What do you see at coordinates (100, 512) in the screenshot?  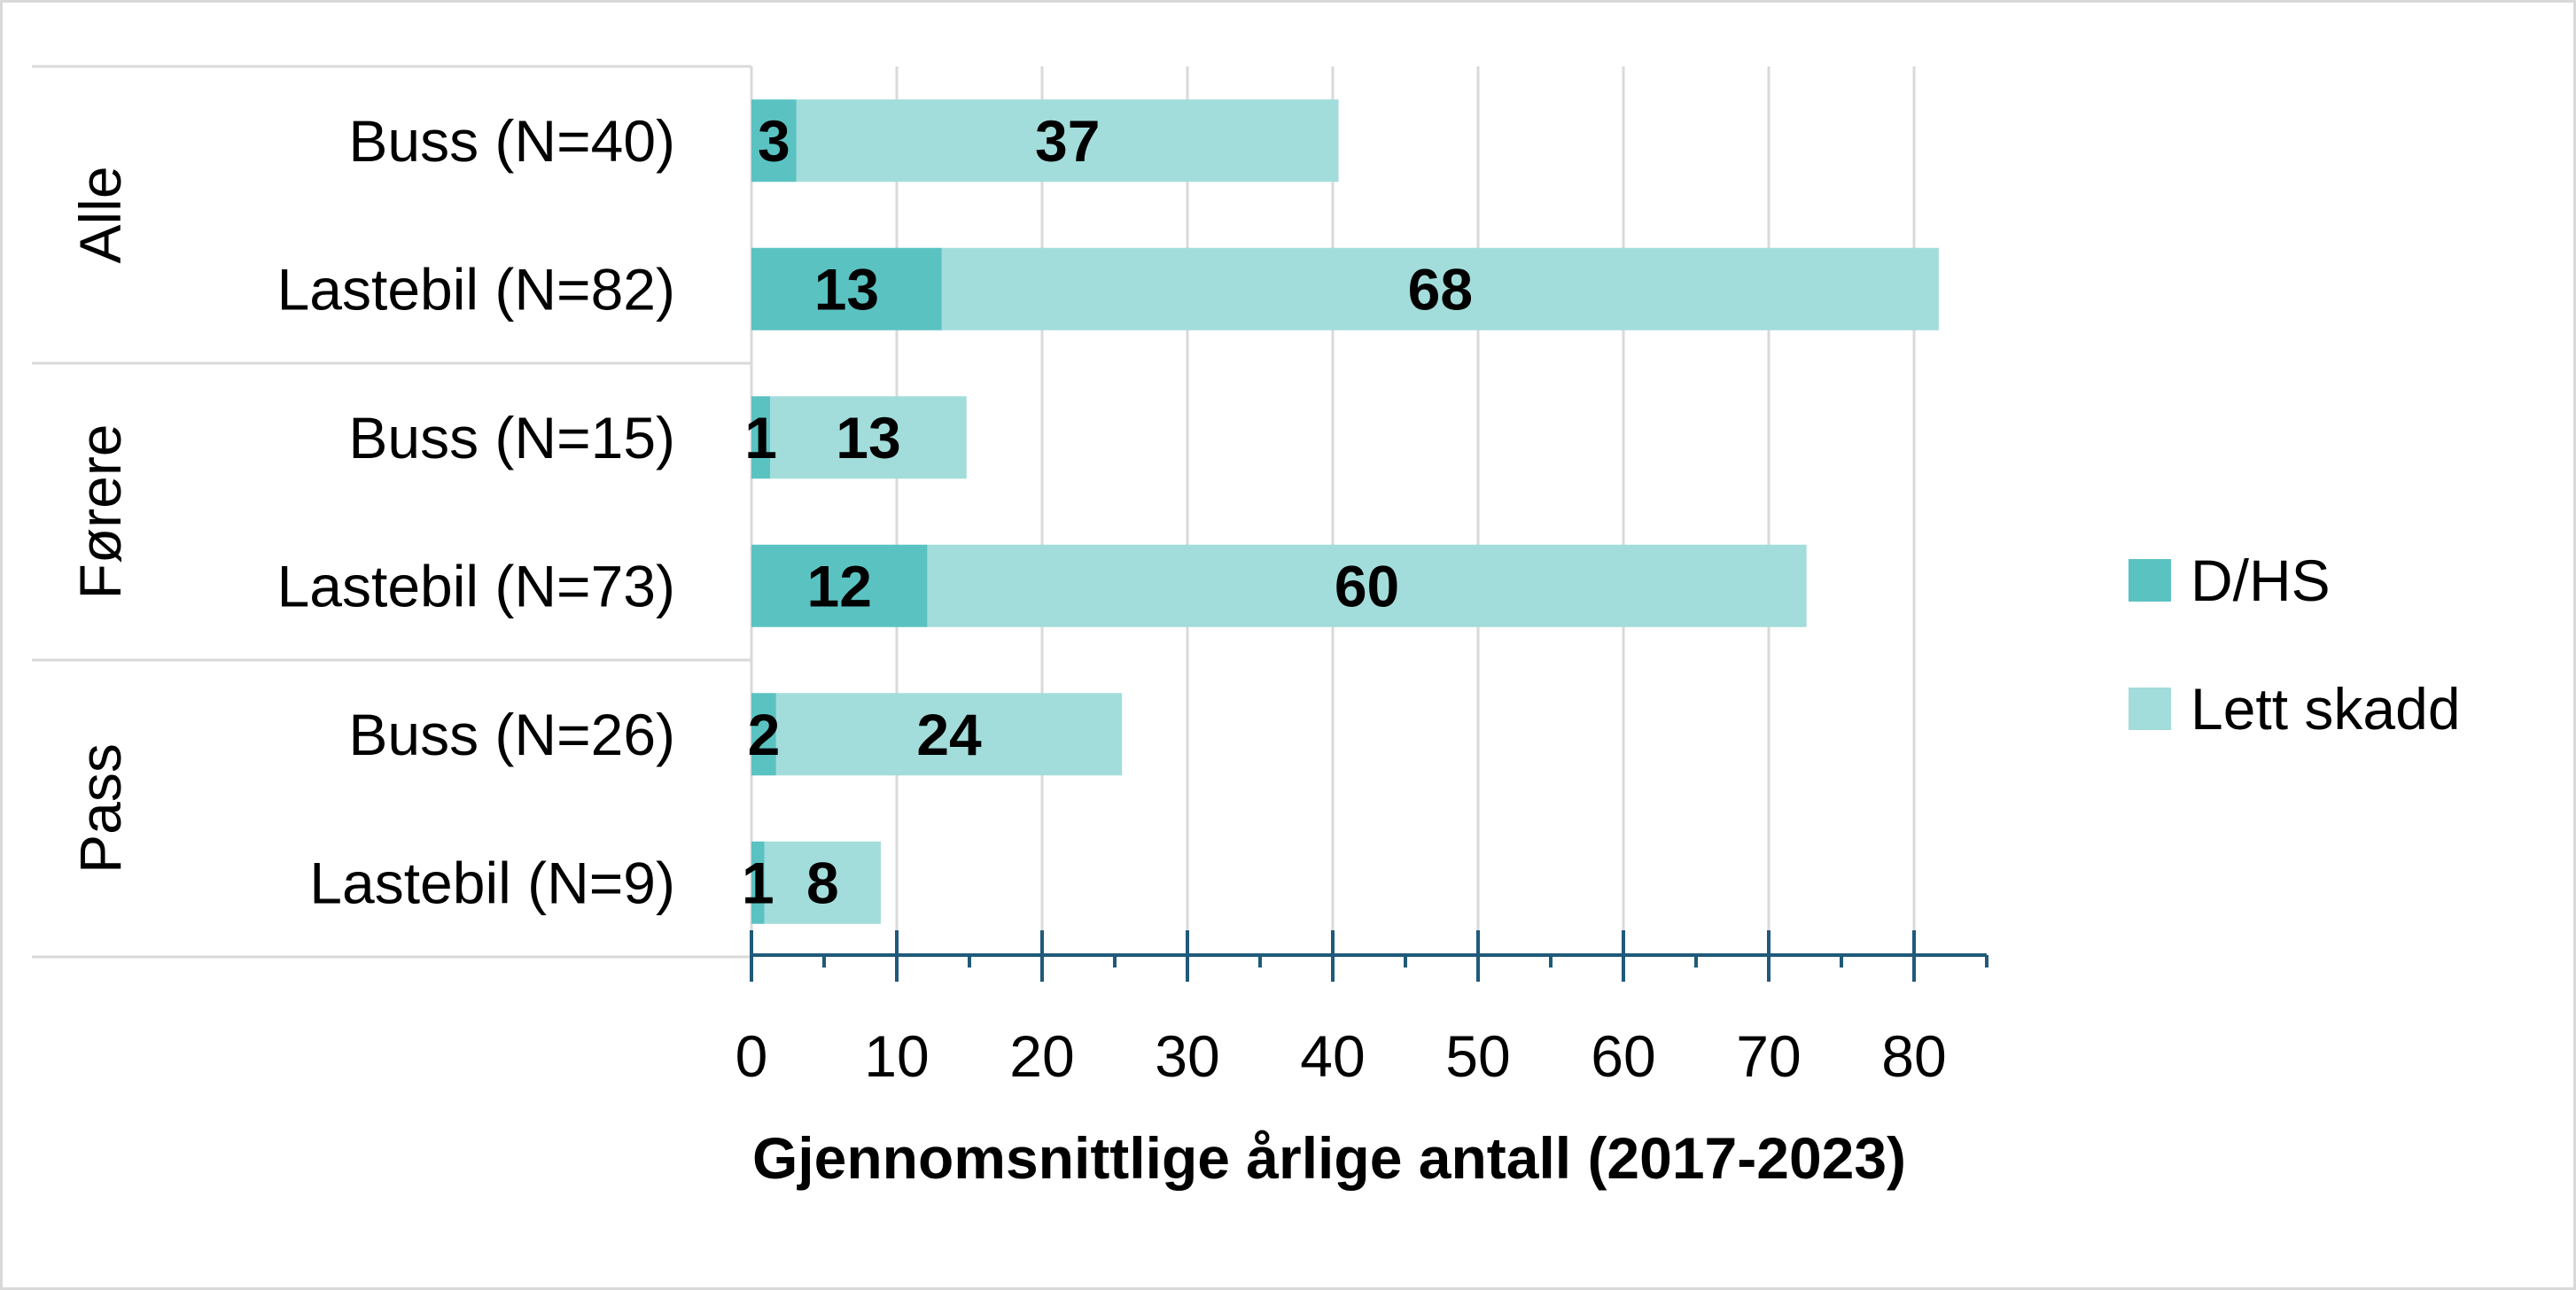 I see `group-label: Førere` at bounding box center [100, 512].